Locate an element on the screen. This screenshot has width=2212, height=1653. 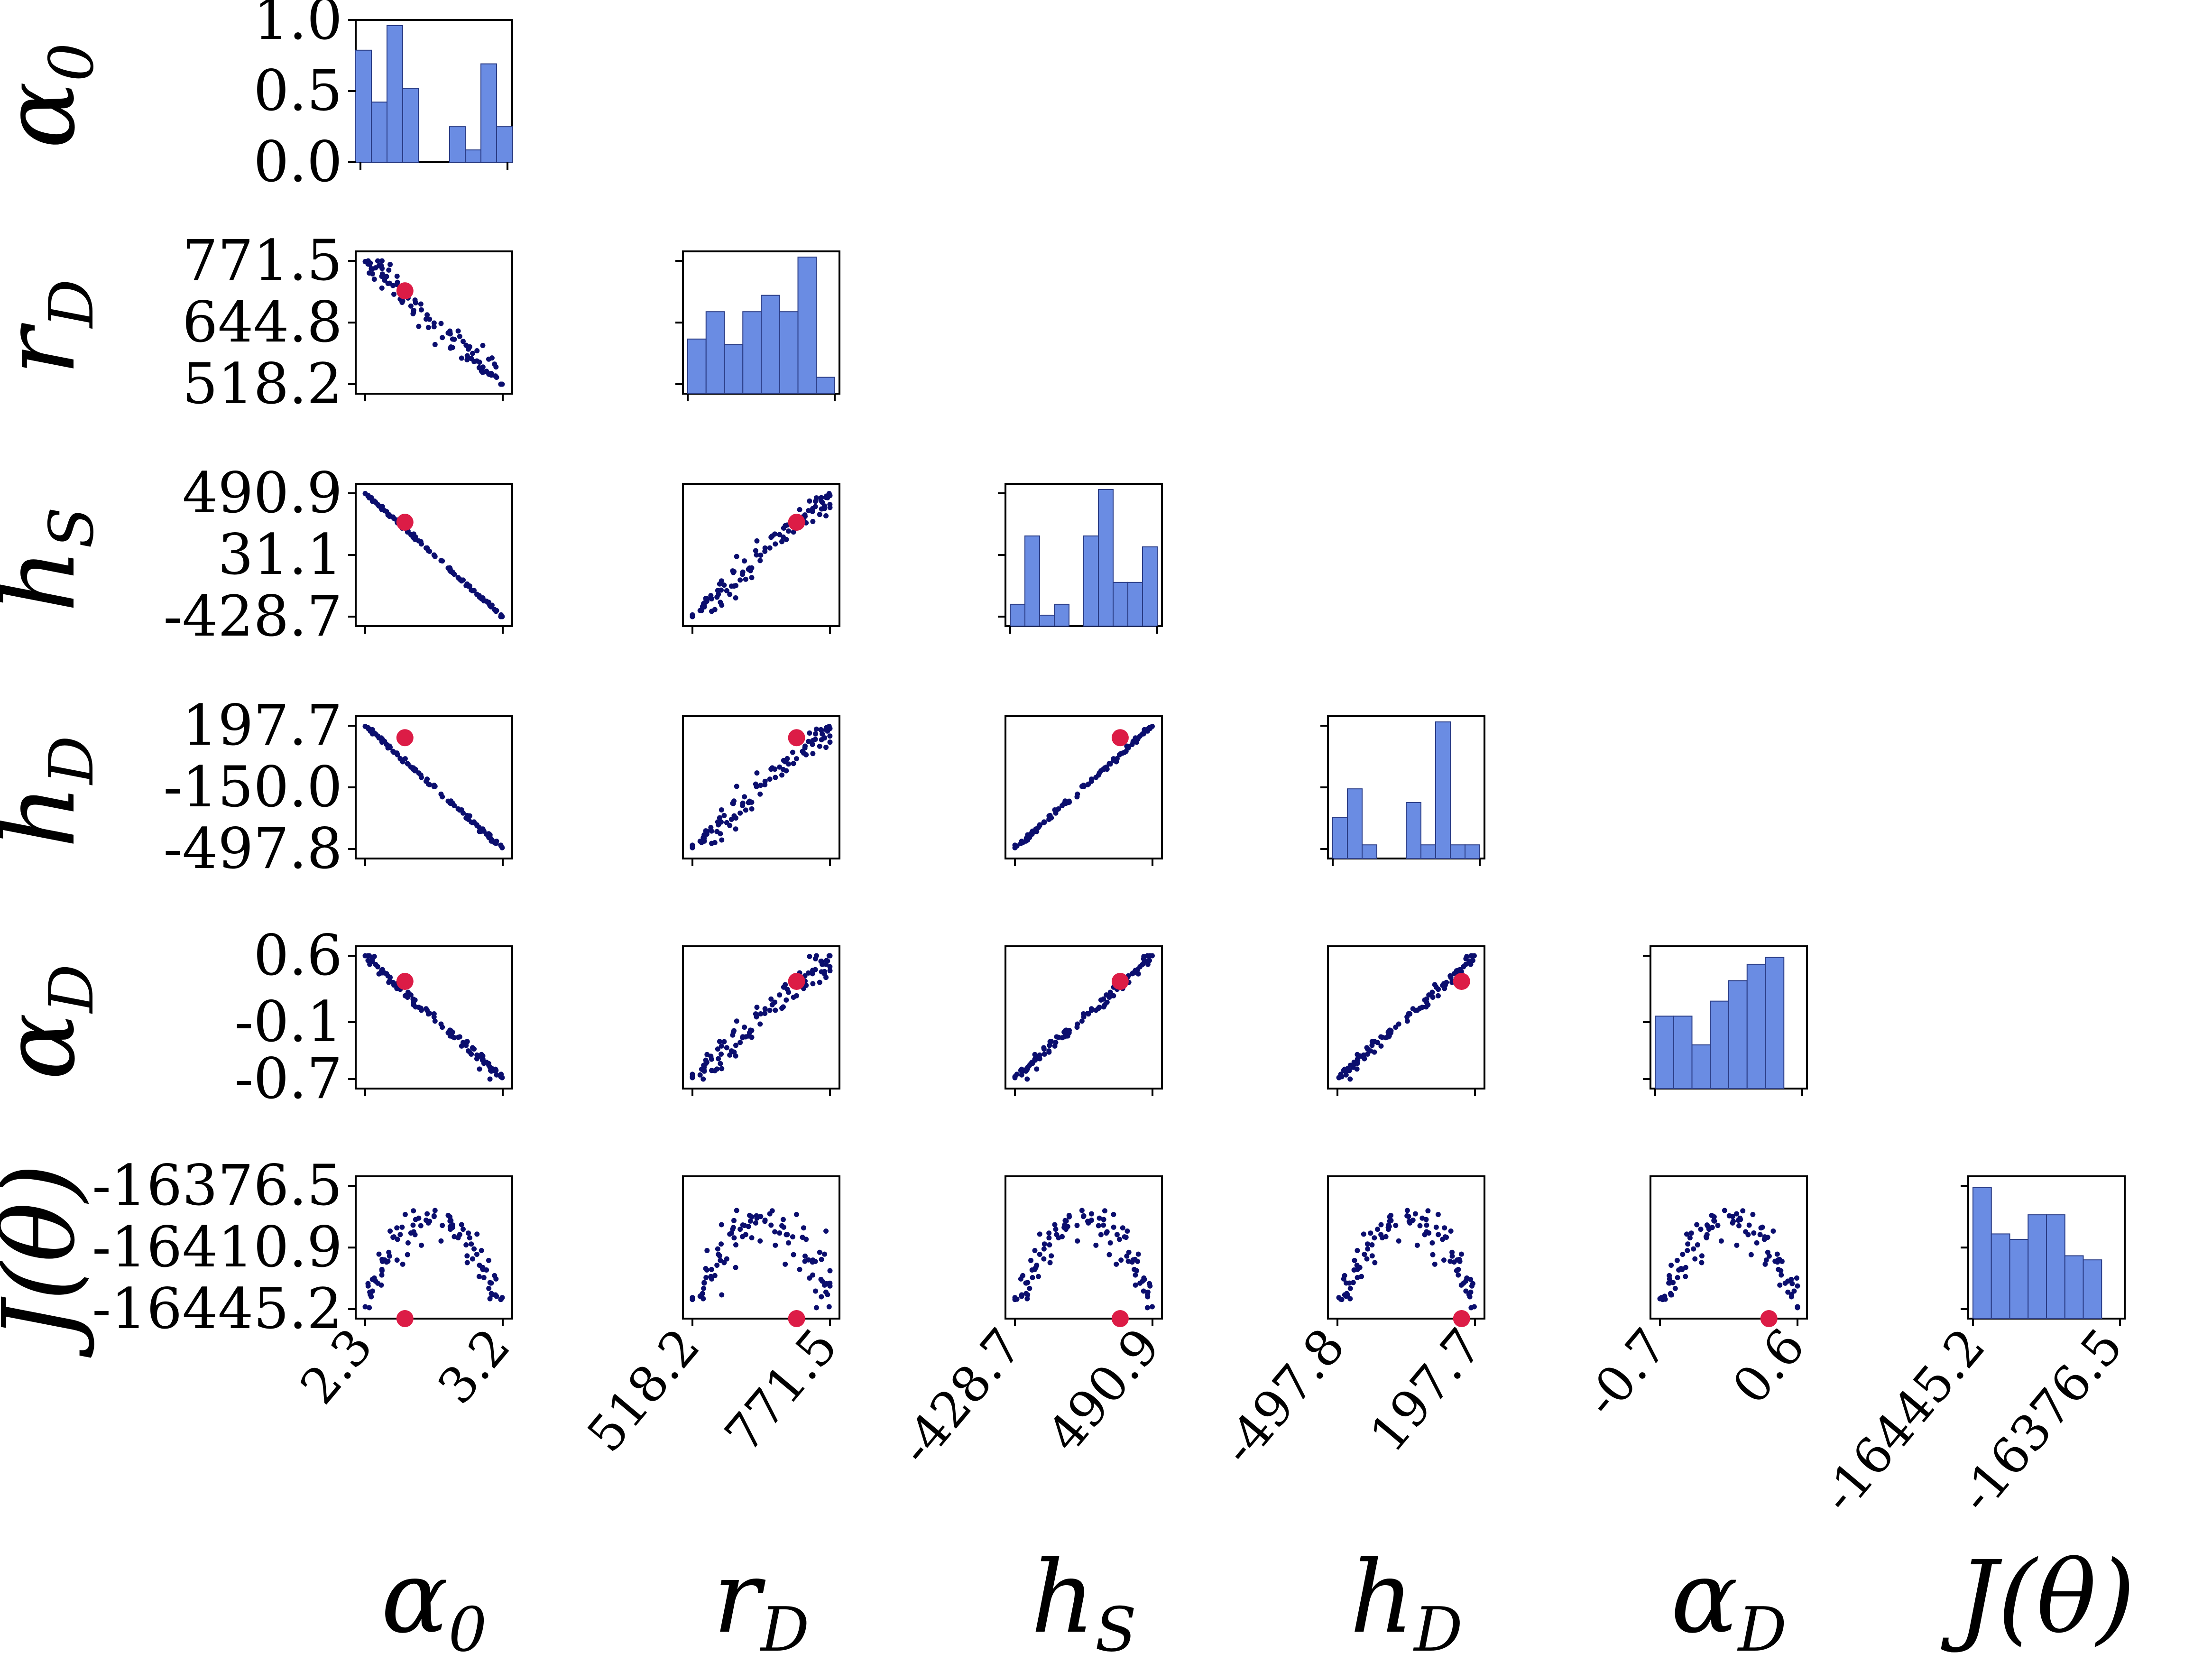
panel-a0-vs-a0: 0.00.5 1.0 is located at coordinates (383, 97).